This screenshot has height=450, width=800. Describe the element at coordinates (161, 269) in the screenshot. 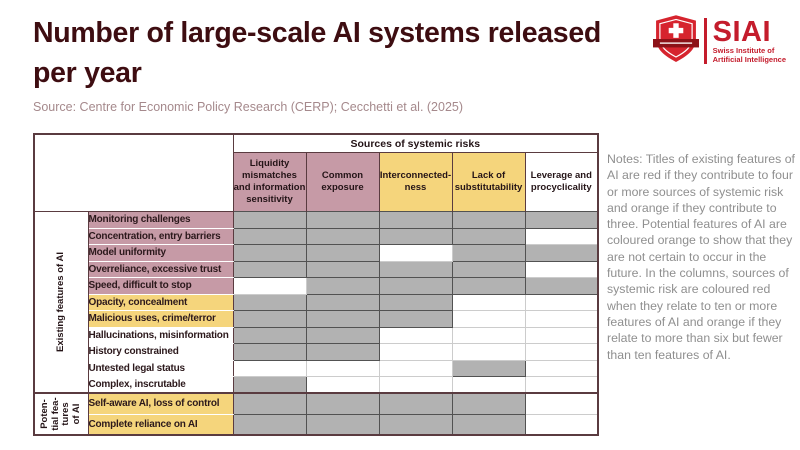

I see `row-label: Overreliance, excessive trust` at that location.